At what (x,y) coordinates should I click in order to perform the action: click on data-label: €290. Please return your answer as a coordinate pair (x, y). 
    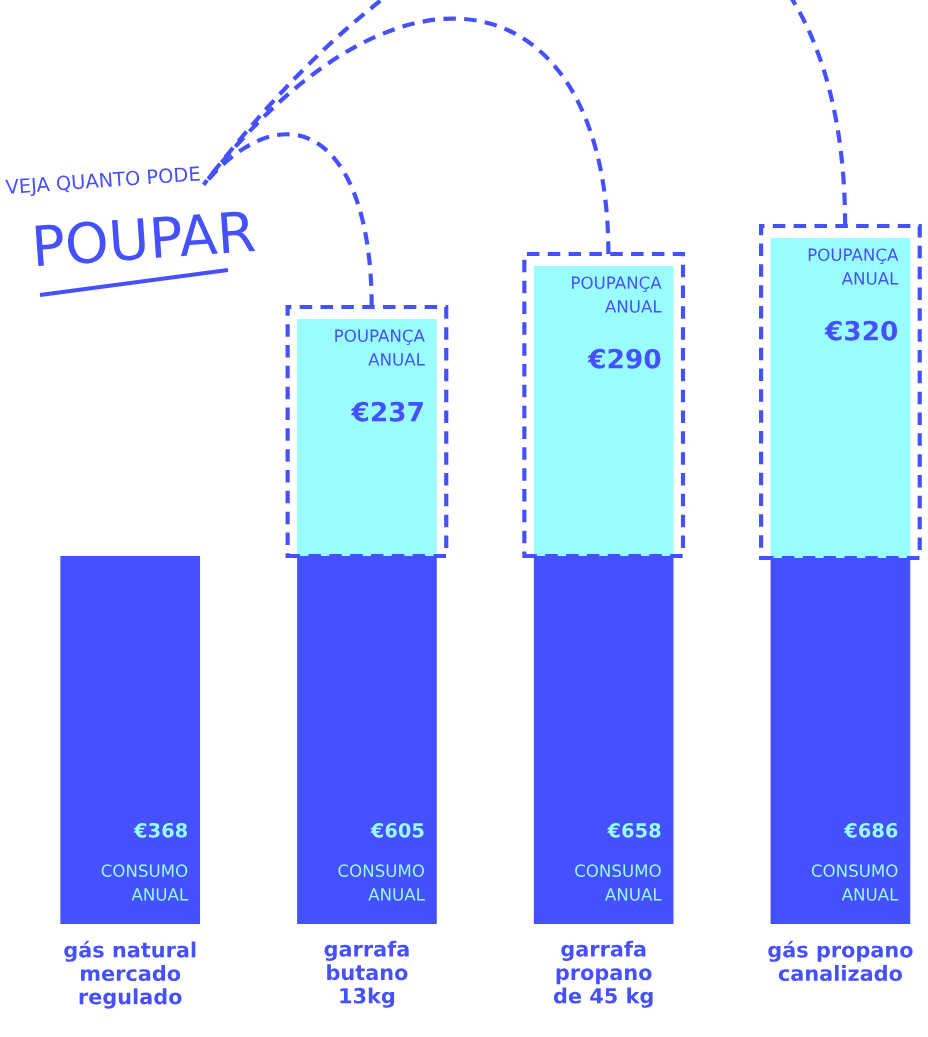
    Looking at the image, I should click on (624, 358).